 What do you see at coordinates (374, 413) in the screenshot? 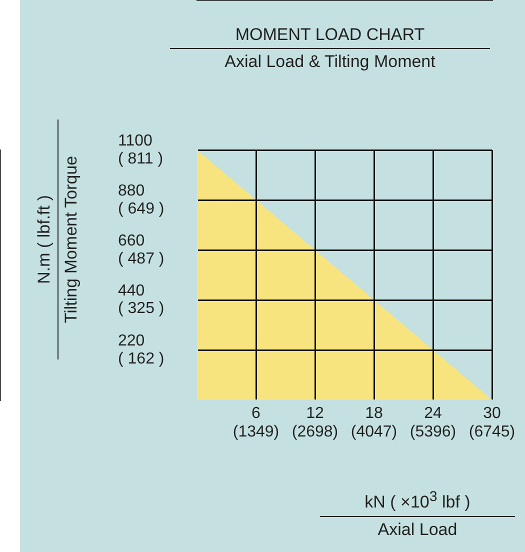
I see `x-tick-label: 18` at bounding box center [374, 413].